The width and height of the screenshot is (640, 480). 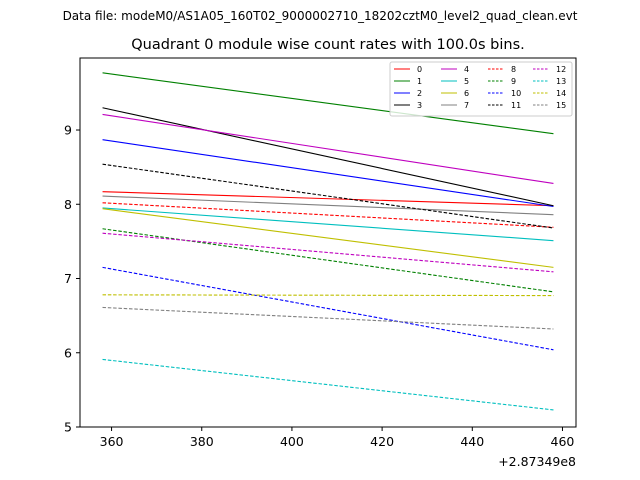 I want to click on legend-label-10: 10, so click(x=516, y=93).